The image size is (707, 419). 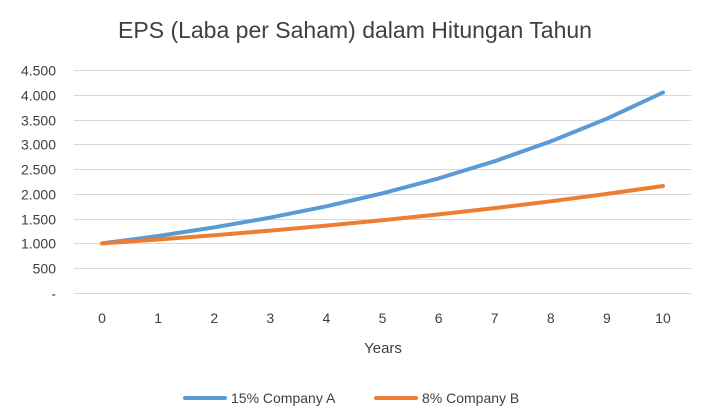 What do you see at coordinates (607, 318) in the screenshot?
I see `x-tick-label: 9` at bounding box center [607, 318].